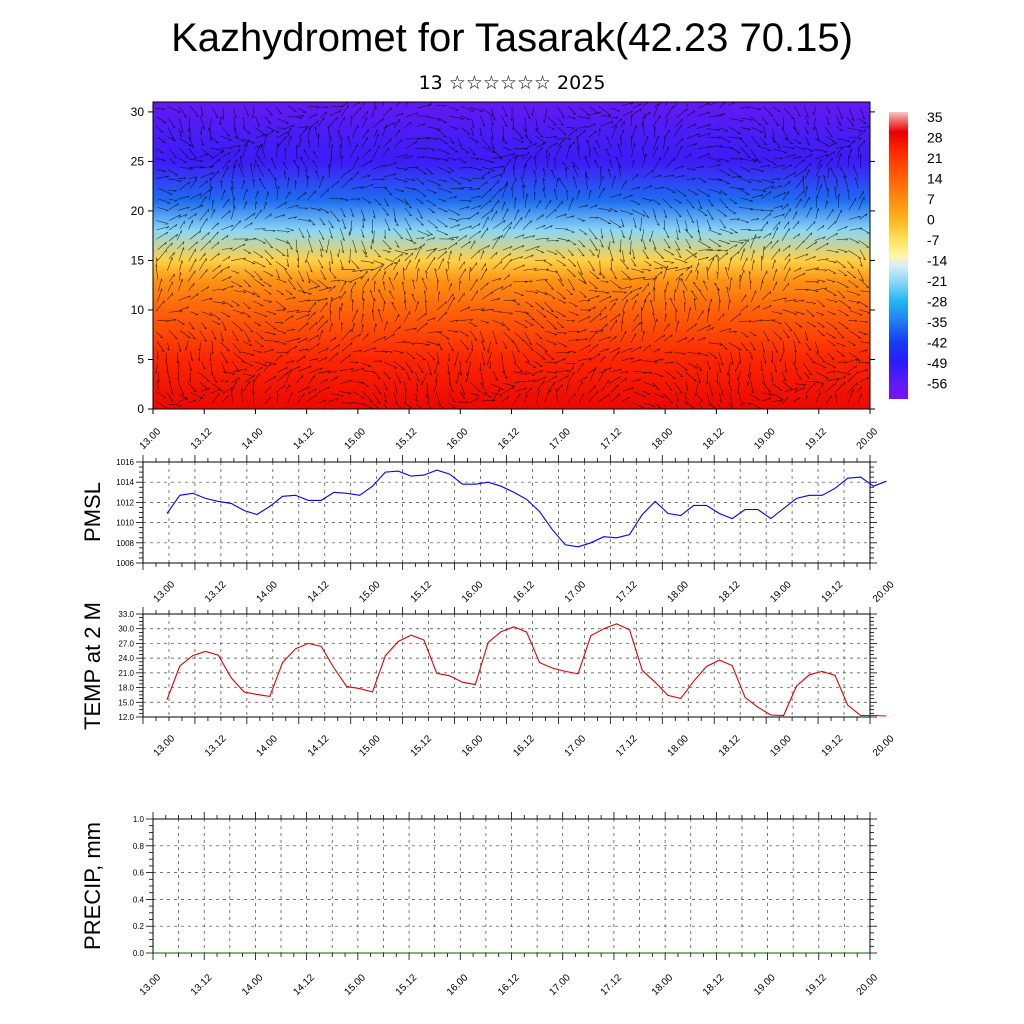 The height and width of the screenshot is (1024, 1024). Describe the element at coordinates (138, 211) in the screenshot. I see `y-tick-label: 20` at that location.